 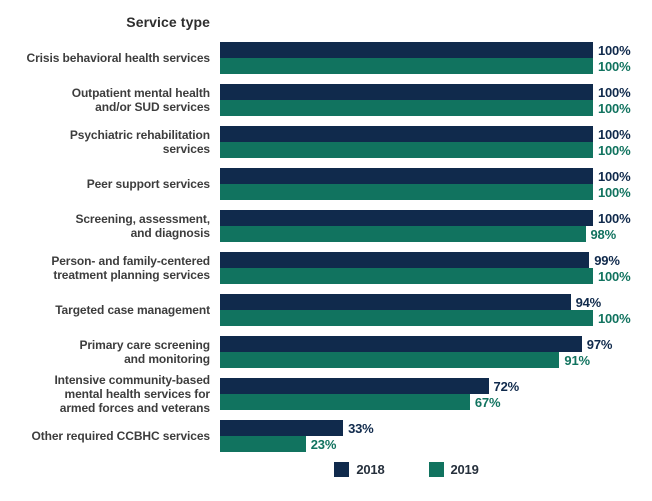 I want to click on category-label: Crisis behavioral health services, so click(x=118, y=58).